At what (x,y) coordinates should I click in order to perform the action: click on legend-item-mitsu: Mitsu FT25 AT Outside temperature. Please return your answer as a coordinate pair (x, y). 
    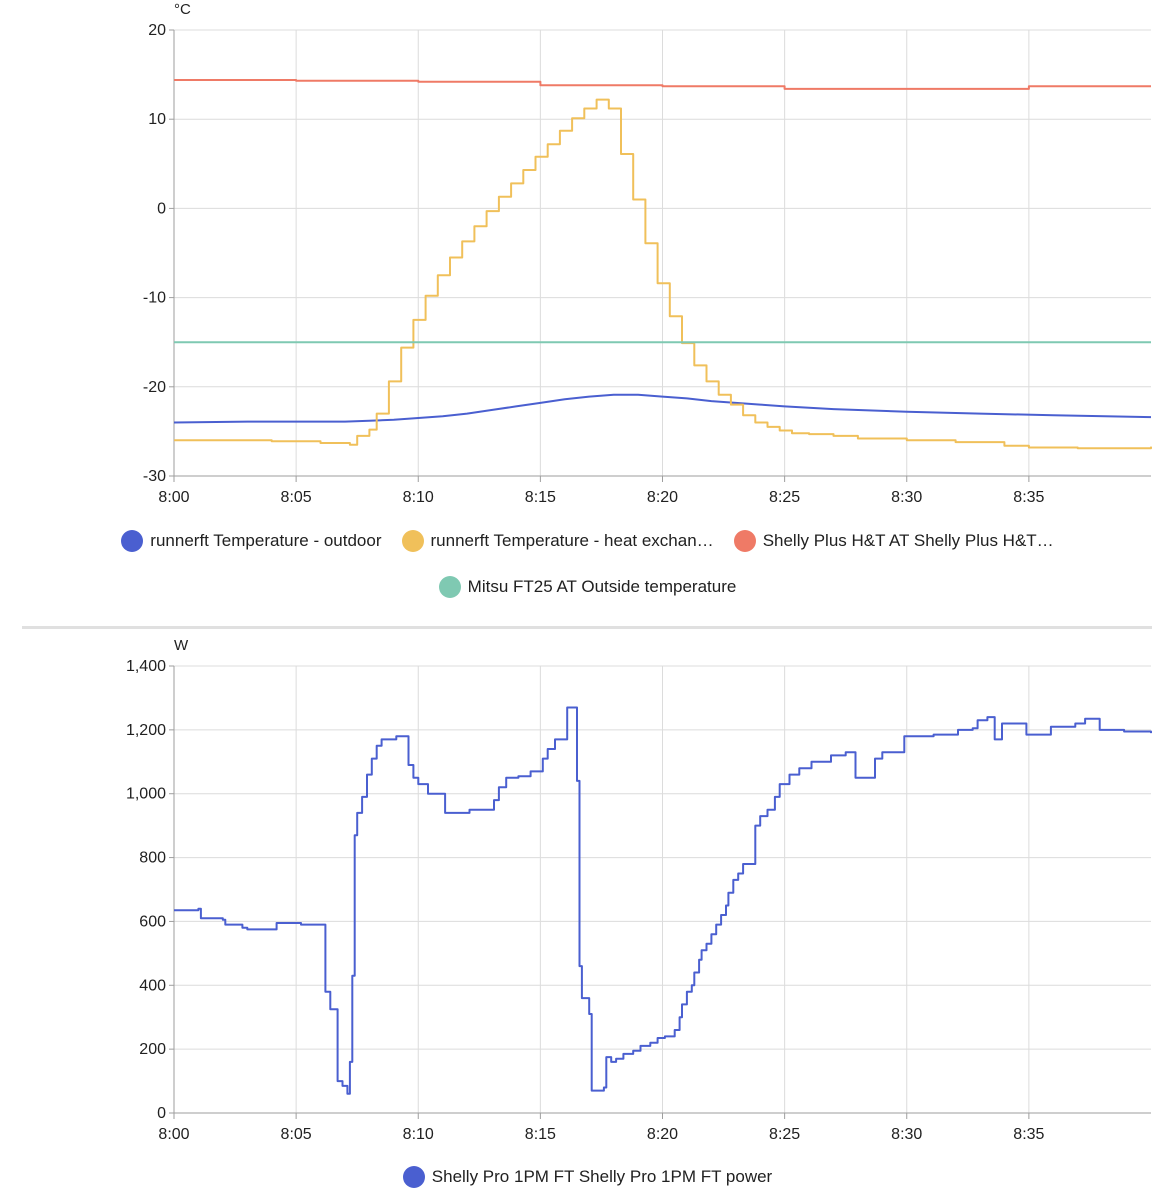
    Looking at the image, I should click on (587, 587).